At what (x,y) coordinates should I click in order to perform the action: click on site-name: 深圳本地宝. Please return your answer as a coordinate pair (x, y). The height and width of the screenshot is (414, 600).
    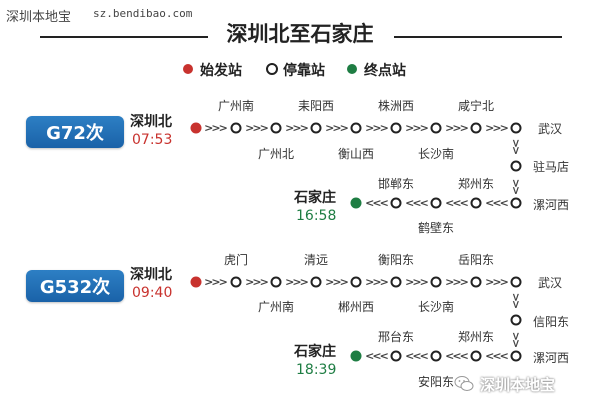
    Looking at the image, I should click on (39, 17).